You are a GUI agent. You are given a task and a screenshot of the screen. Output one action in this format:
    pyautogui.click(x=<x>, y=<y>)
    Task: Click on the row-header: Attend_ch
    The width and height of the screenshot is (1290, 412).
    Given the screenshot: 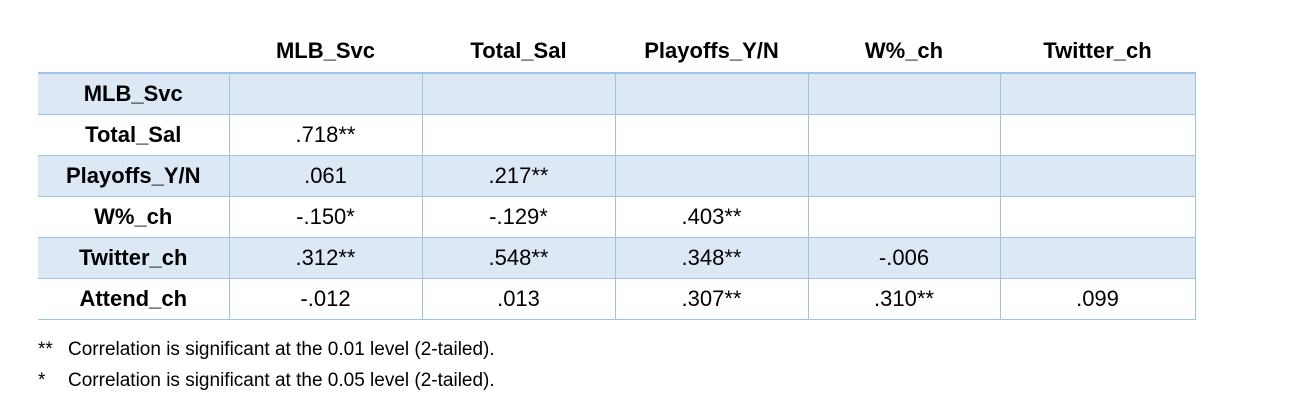 What is the action you would take?
    pyautogui.click(x=134, y=299)
    